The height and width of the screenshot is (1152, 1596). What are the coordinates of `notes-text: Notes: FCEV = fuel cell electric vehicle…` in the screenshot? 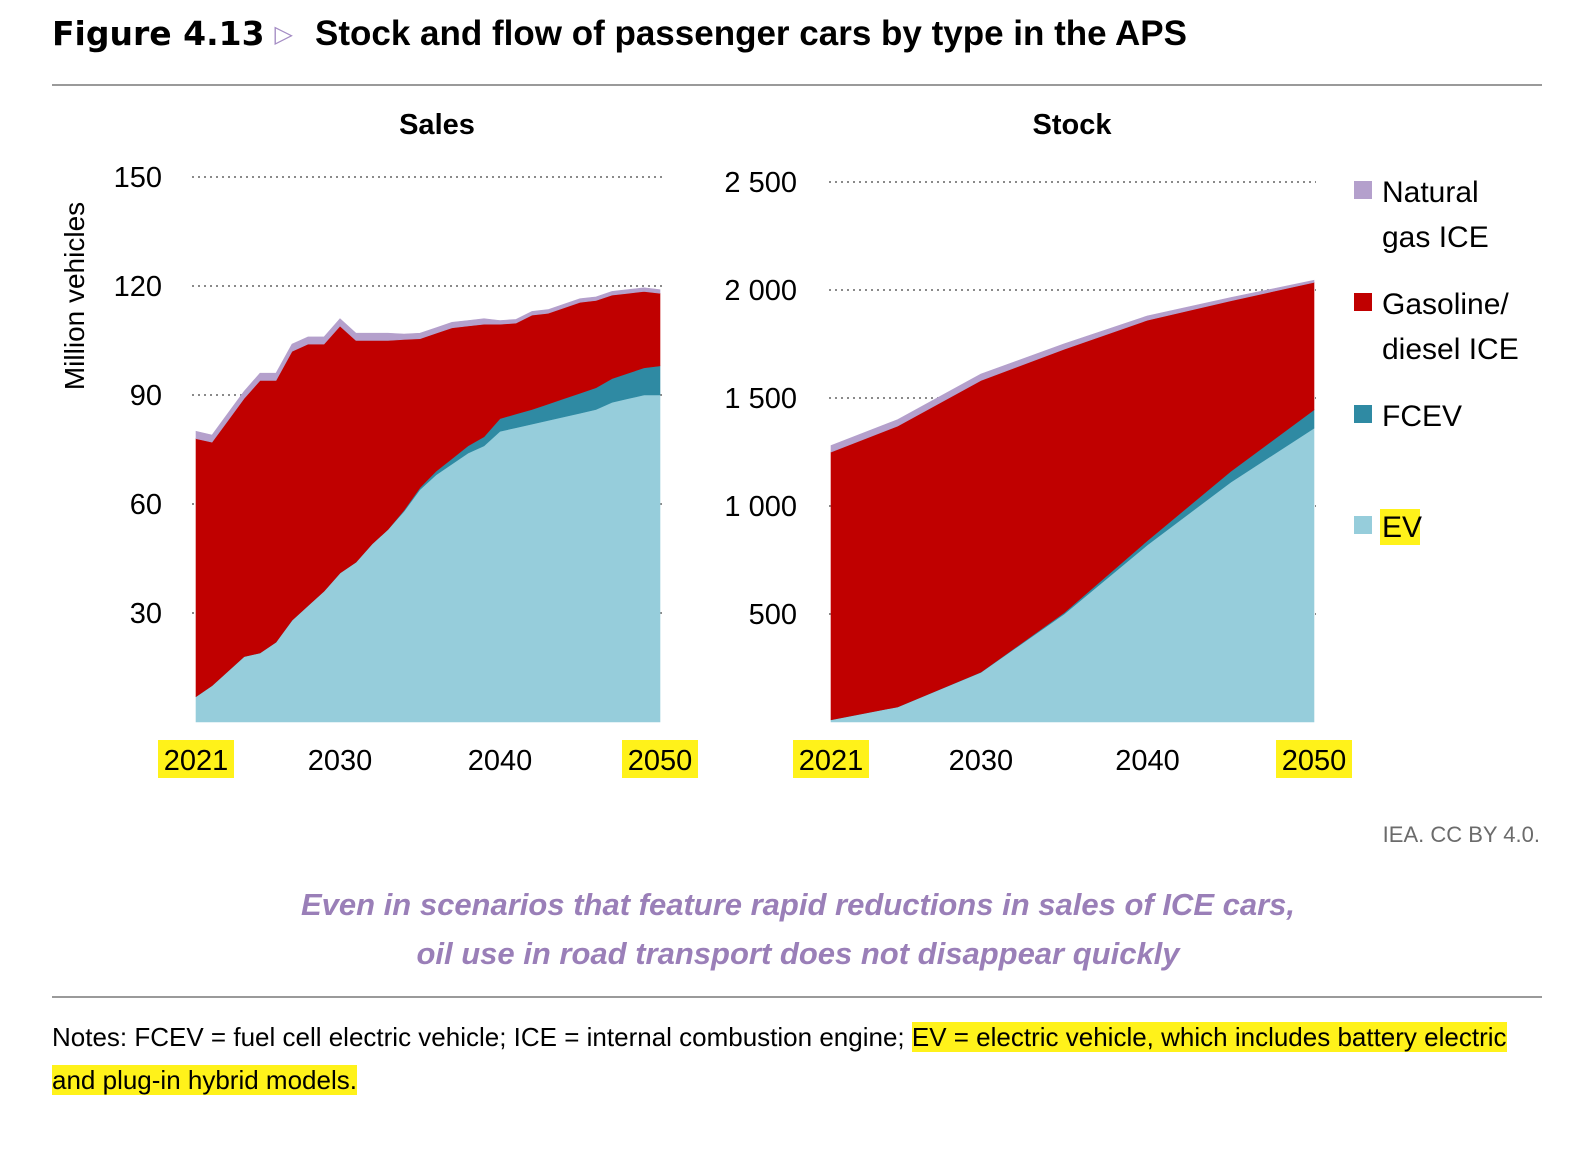 It's located at (799, 1059).